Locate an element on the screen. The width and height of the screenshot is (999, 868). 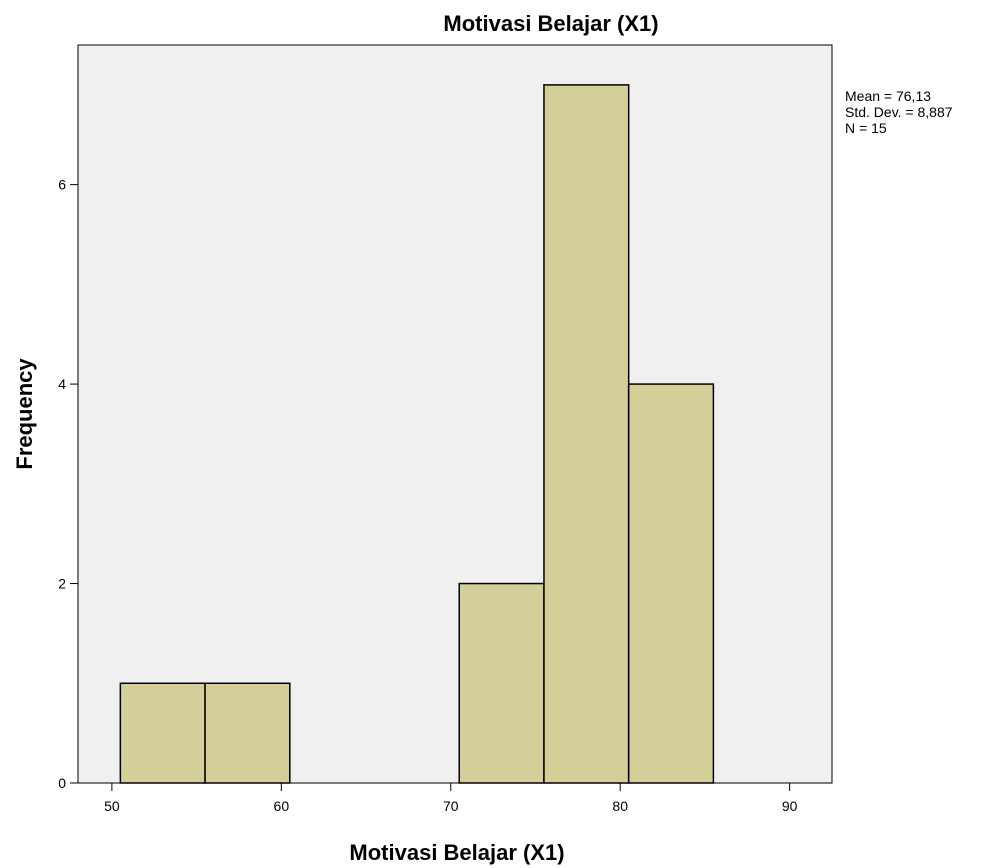
y-axis-label: Frequency is located at coordinates (24, 414).